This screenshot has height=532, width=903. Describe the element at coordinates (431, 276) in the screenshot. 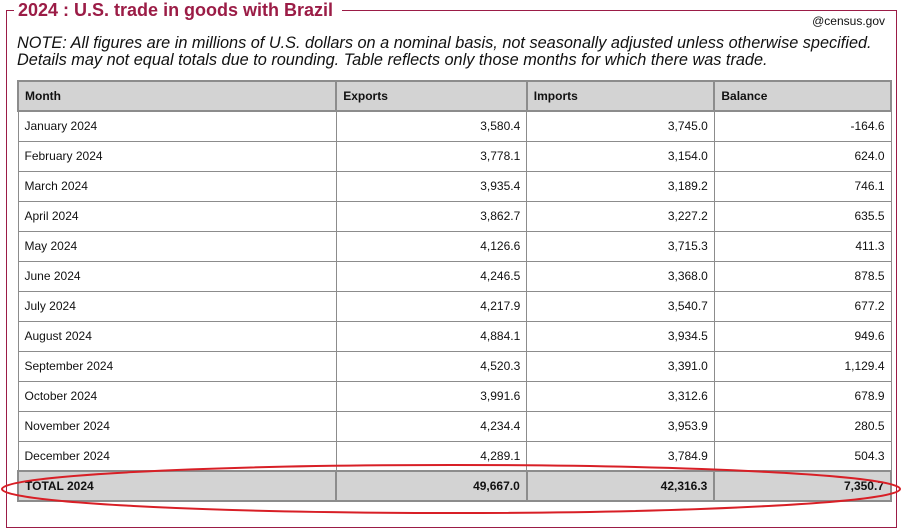

I see `exports-cell: 4,246.5` at that location.